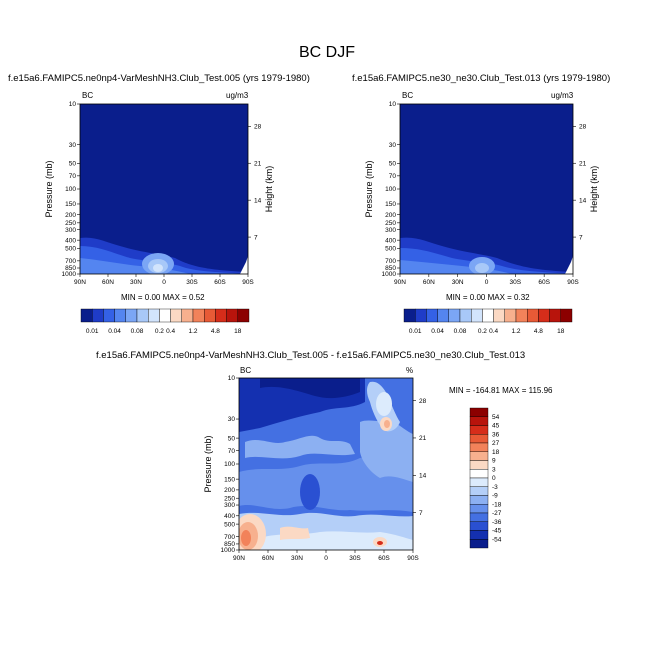  Describe the element at coordinates (229, 505) in the screenshot. I see `pressure-tick-label: 300` at that location.